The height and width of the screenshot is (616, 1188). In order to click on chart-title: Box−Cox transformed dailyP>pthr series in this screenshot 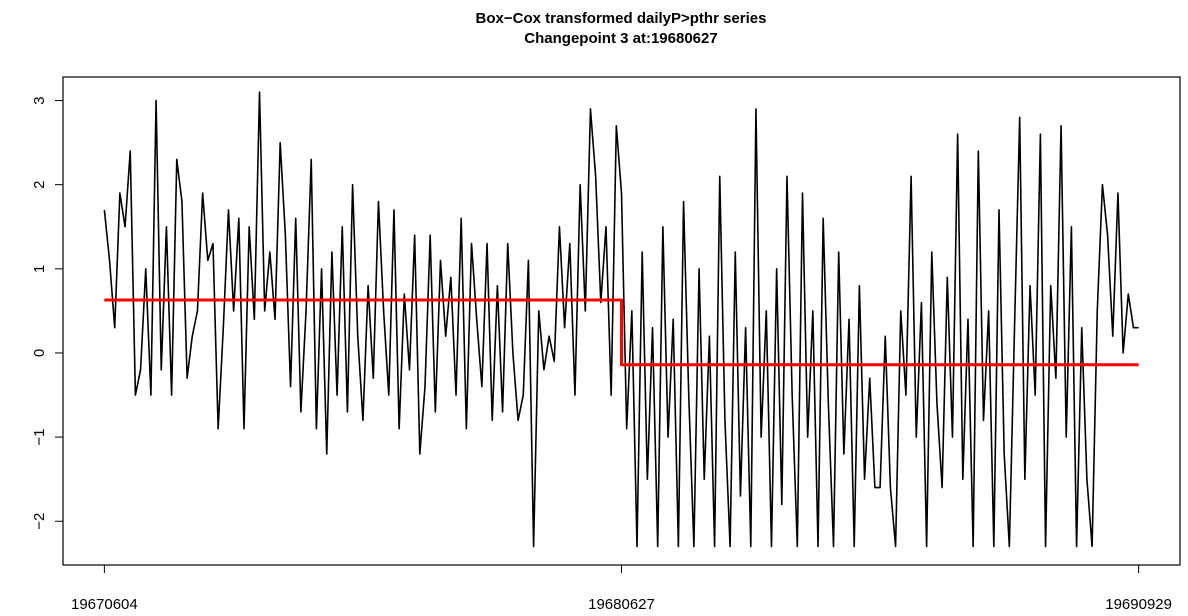, I will do `click(621, 18)`.